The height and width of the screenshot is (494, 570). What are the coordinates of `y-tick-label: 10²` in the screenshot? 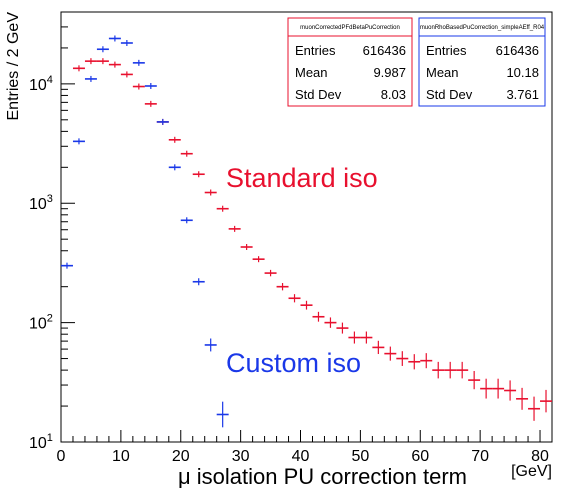 It's located at (41, 323).